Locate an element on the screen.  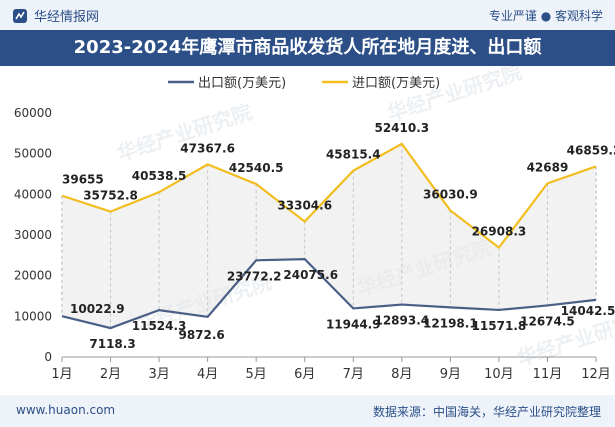
x-tick-label: 4月 is located at coordinates (207, 374).